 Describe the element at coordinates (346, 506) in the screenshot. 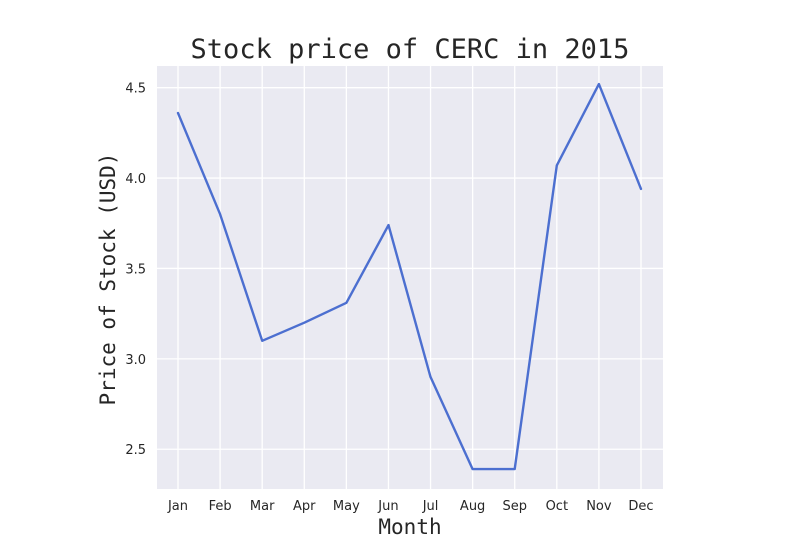

I see `x-tick-label: May` at that location.